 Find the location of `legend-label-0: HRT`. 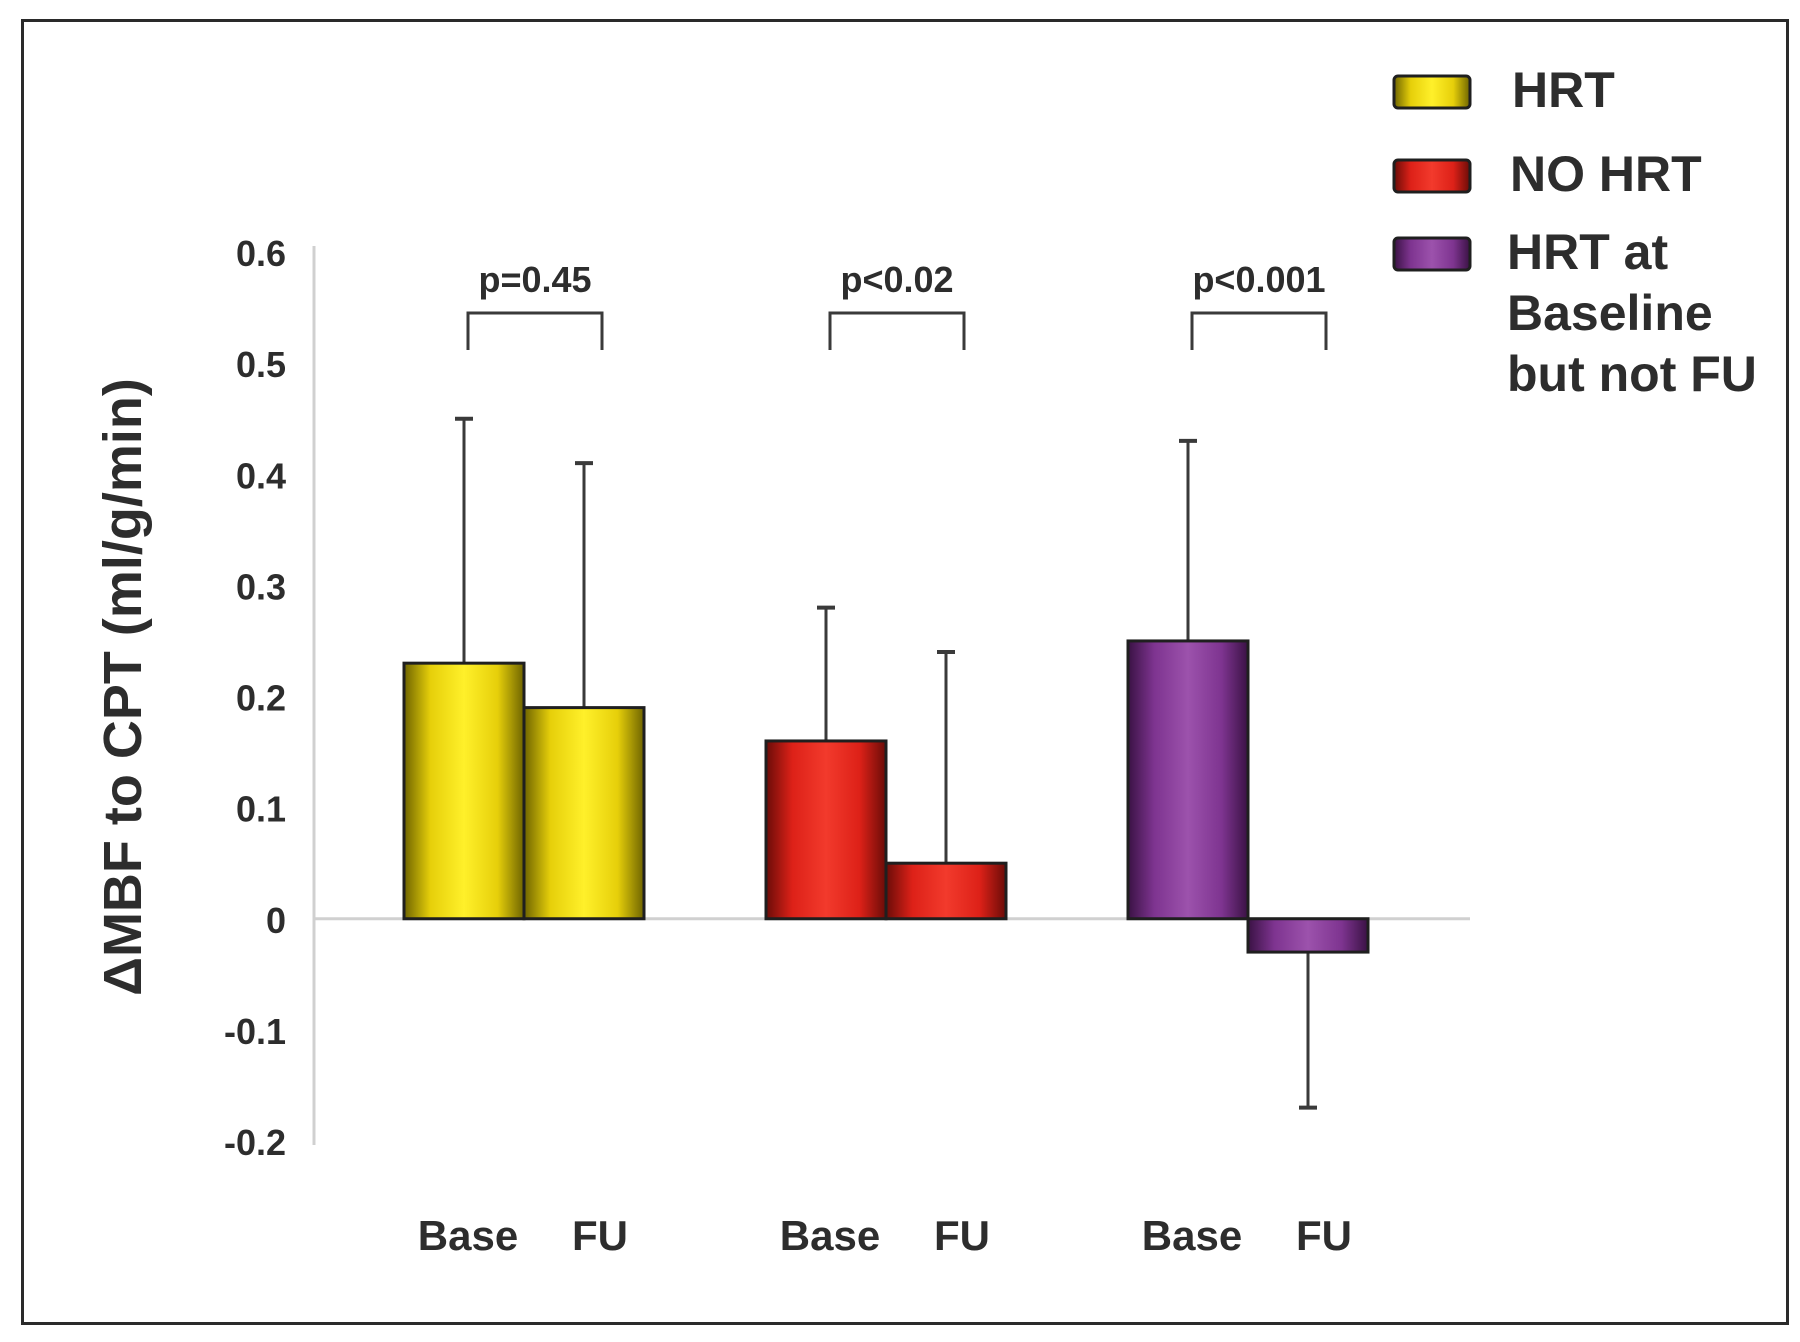

legend-label-0: HRT is located at coordinates (1563, 90).